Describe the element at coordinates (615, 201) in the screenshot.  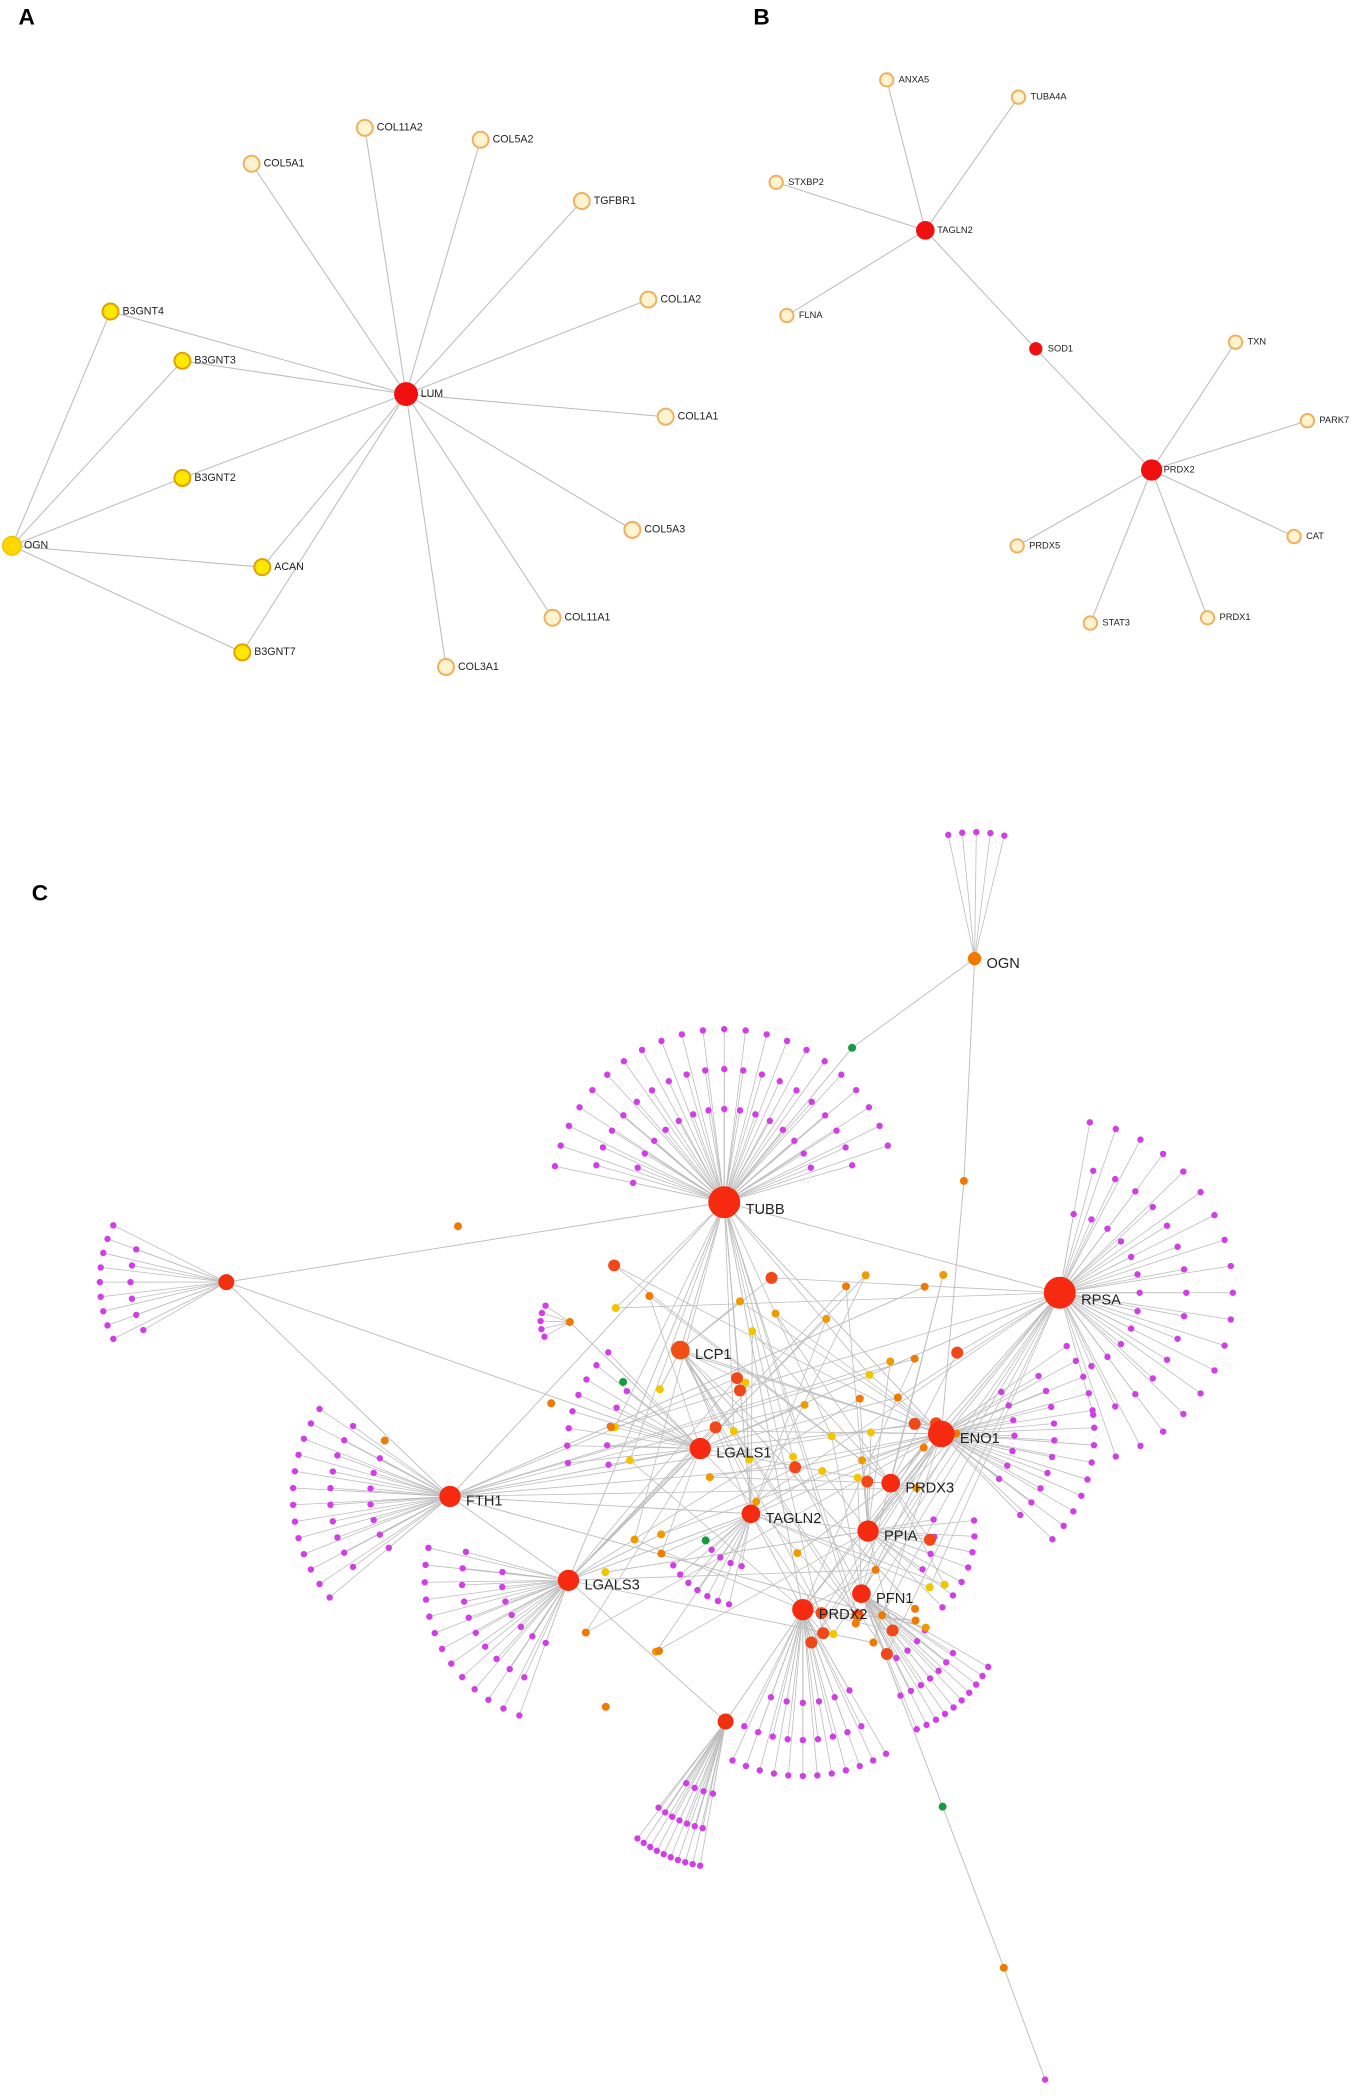
I see `node-label: TGFBR1` at that location.